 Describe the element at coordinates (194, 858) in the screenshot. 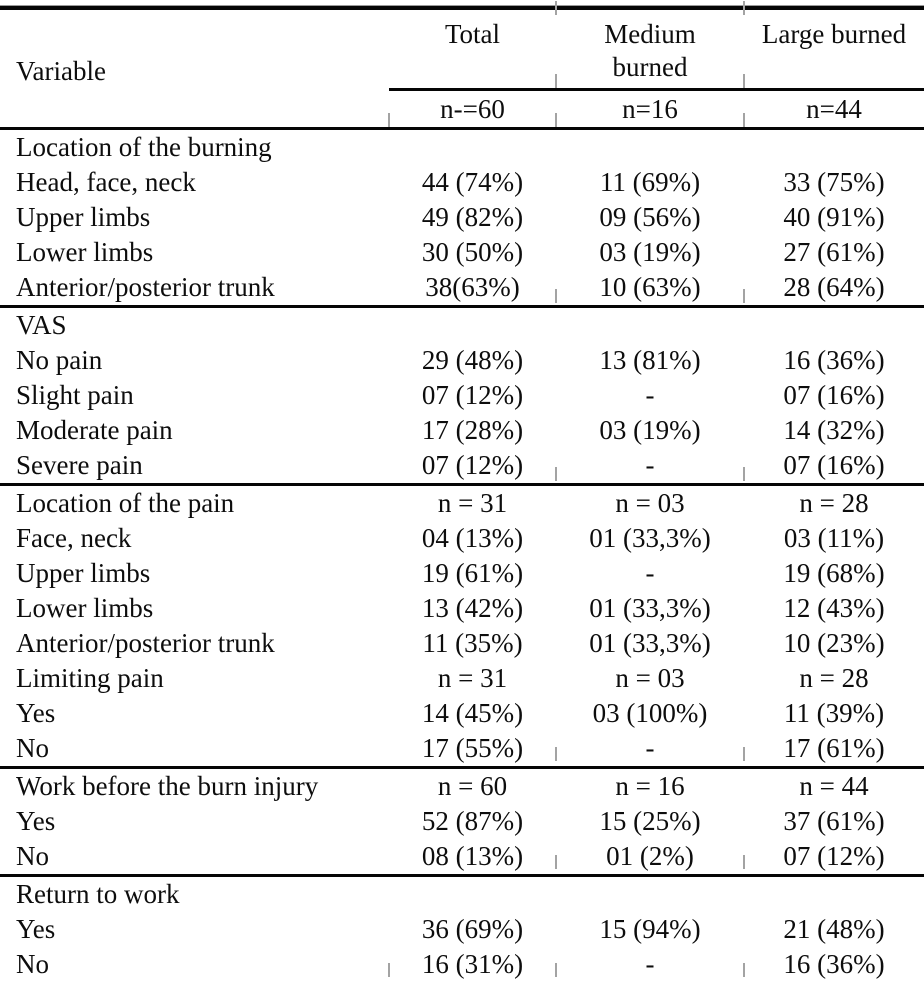

I see `row-label-cell: No` at that location.